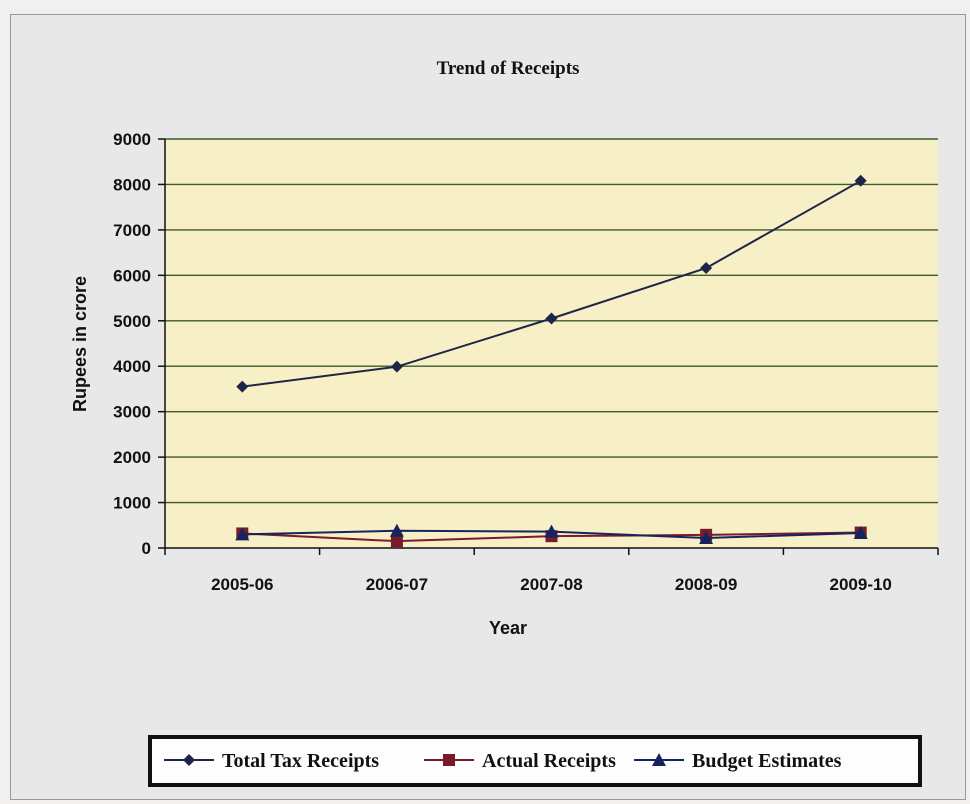 The width and height of the screenshot is (970, 804). Describe the element at coordinates (132, 230) in the screenshot. I see `y-tick-label: 7000` at that location.